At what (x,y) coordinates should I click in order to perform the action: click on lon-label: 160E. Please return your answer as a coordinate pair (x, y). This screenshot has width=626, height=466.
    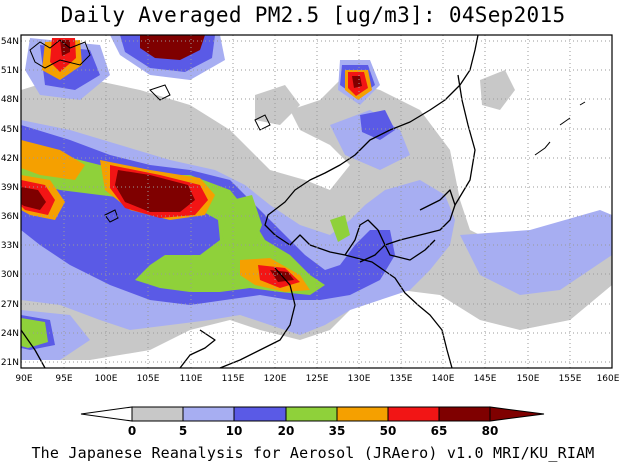
    Looking at the image, I should click on (608, 379).